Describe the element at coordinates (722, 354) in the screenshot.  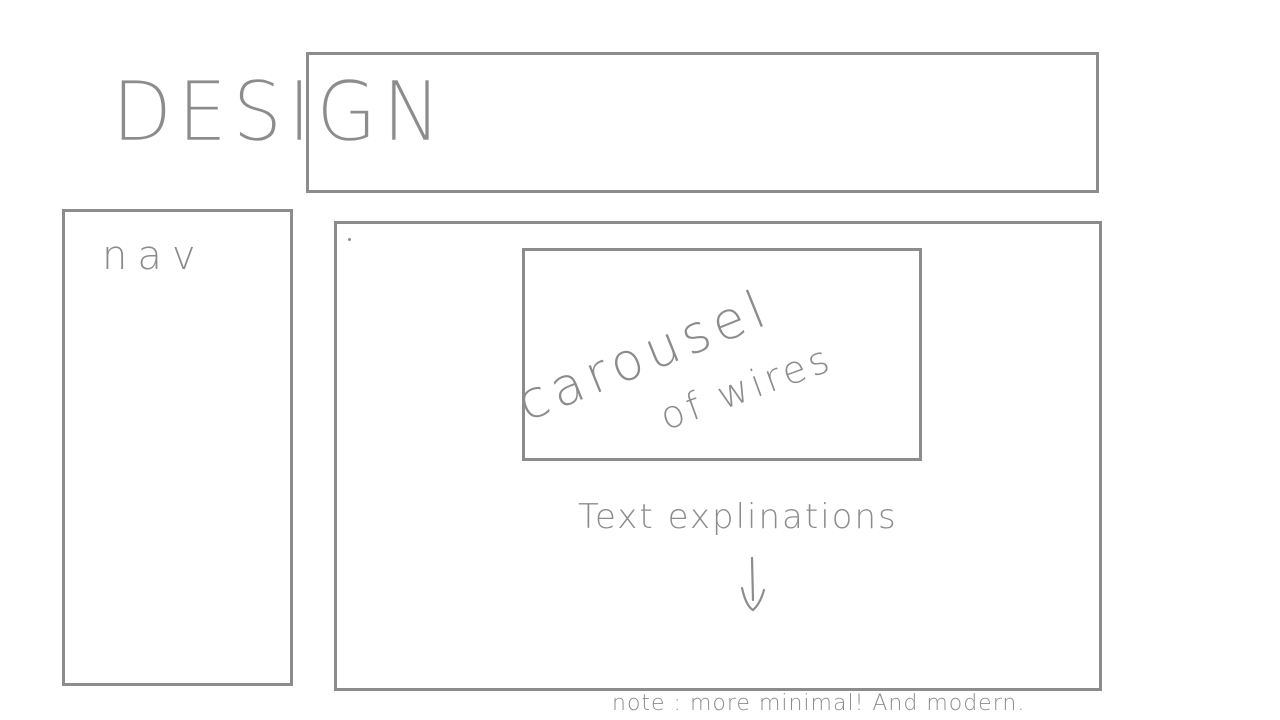
I see `carousel-box` at that location.